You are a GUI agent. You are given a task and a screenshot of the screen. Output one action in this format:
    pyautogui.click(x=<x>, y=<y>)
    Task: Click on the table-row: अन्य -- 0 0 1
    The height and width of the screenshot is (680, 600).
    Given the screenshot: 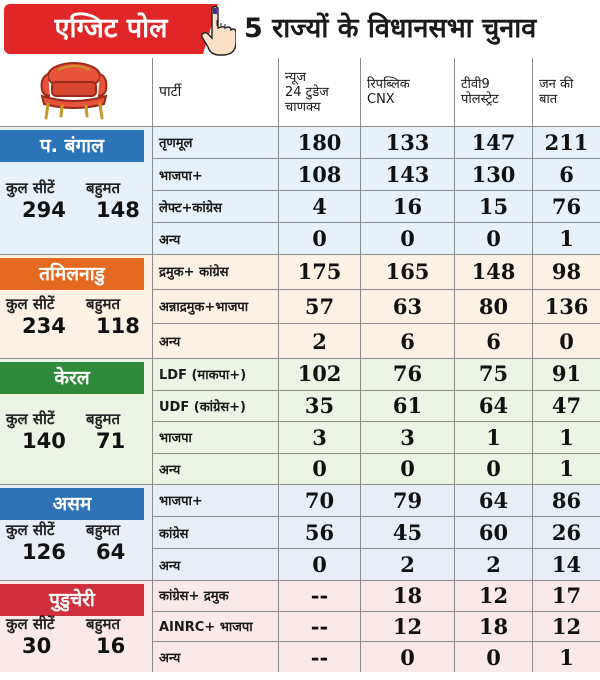 What is the action you would take?
    pyautogui.click(x=376, y=656)
    